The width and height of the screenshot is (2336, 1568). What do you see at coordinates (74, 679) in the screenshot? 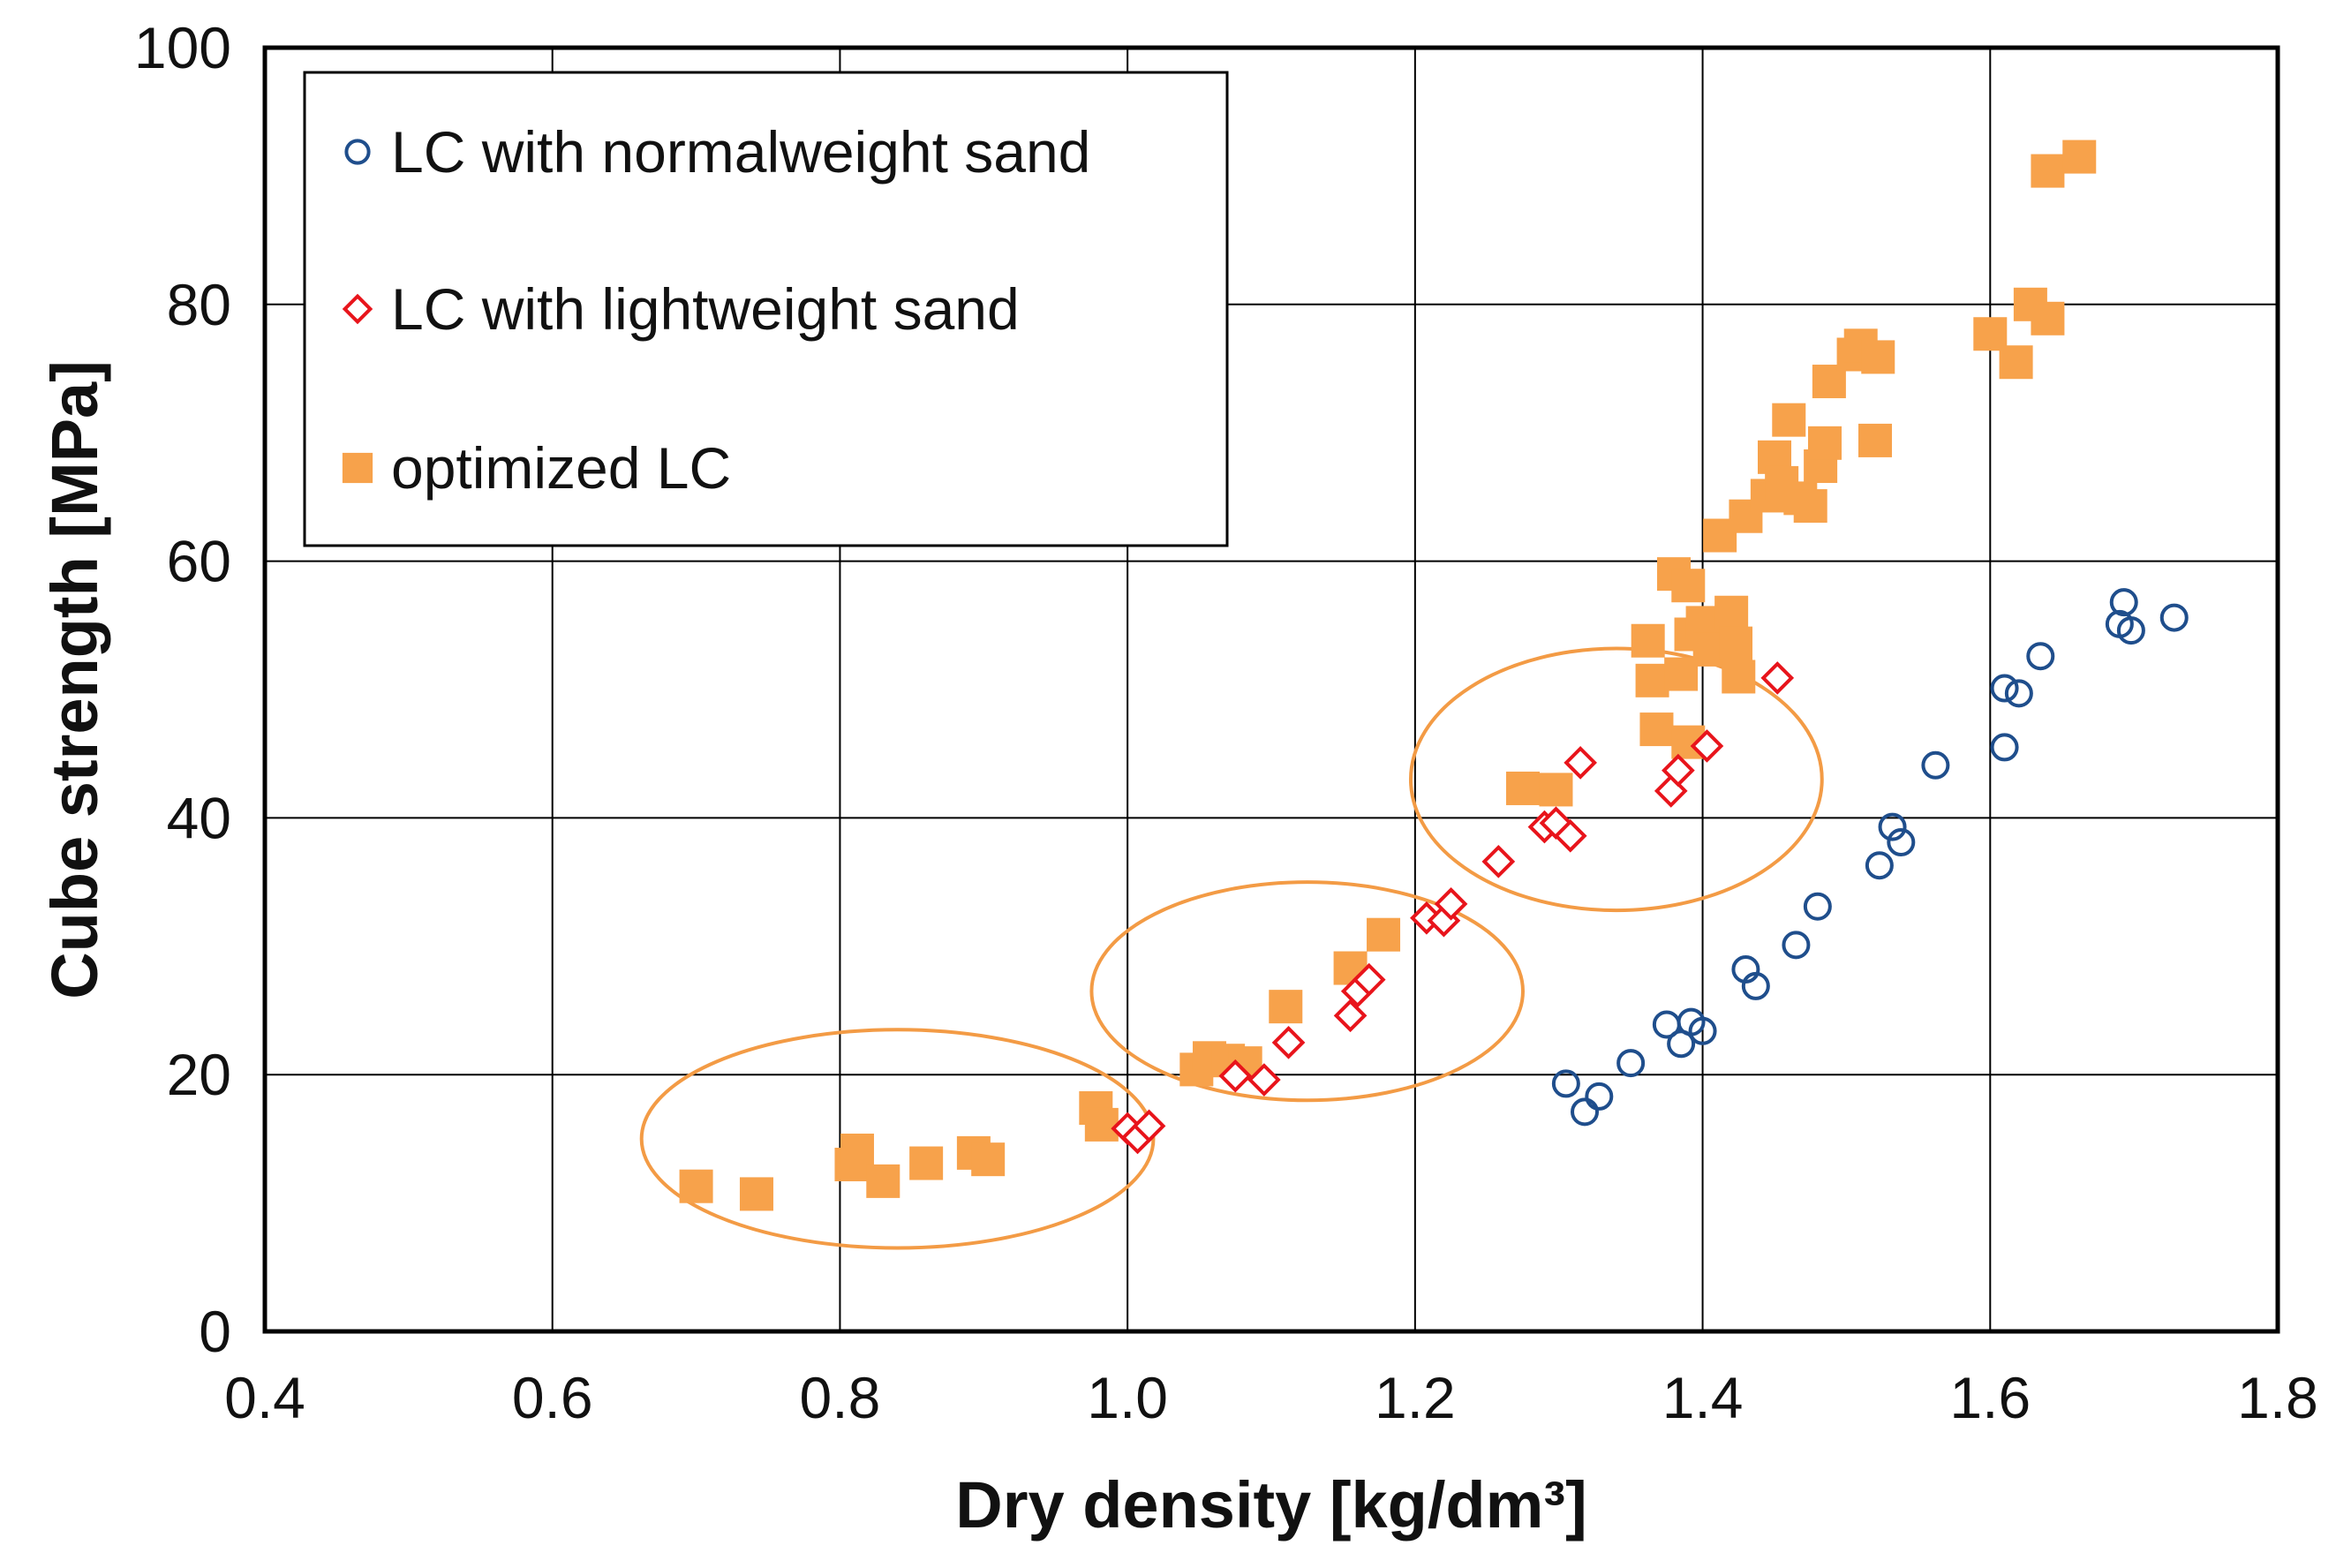
I see `y-axis-title: Cube strength [MPa]` at bounding box center [74, 679].